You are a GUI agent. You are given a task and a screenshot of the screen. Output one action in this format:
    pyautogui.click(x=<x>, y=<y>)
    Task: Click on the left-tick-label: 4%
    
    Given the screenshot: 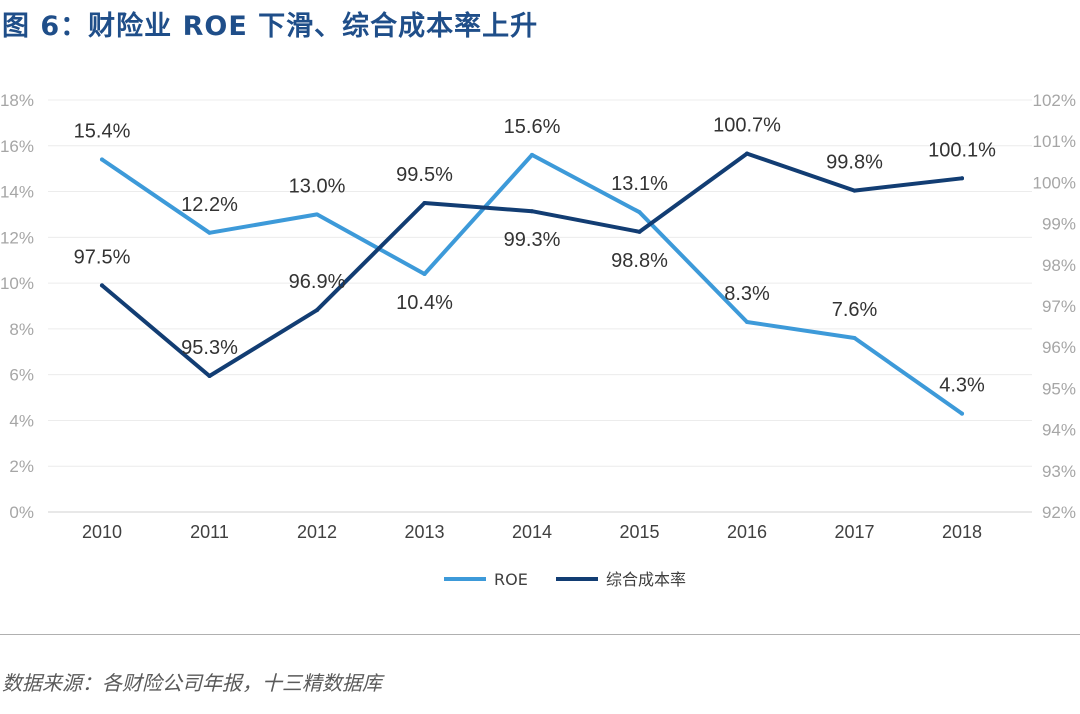 What is the action you would take?
    pyautogui.click(x=21, y=420)
    